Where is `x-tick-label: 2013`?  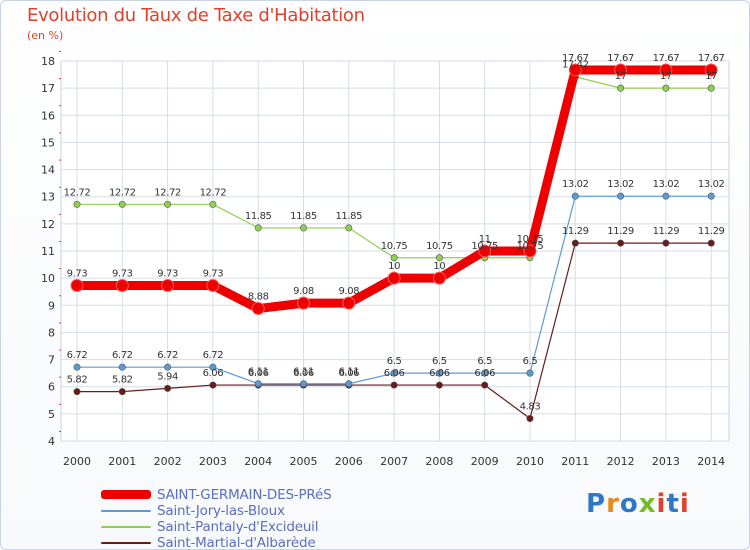 x-tick-label: 2013 is located at coordinates (666, 461).